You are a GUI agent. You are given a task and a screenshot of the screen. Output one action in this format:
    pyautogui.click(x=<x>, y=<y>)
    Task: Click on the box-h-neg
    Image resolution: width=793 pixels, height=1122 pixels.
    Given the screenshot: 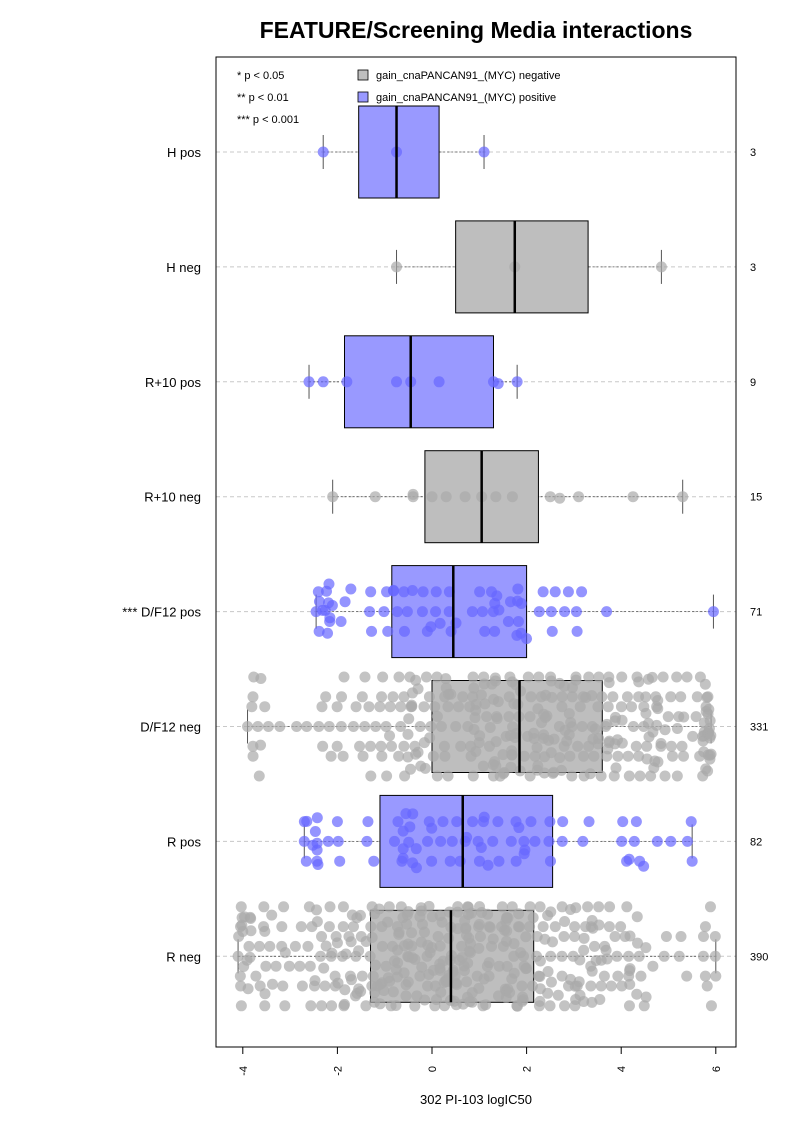 What is the action you would take?
    pyautogui.click(x=522, y=267)
    